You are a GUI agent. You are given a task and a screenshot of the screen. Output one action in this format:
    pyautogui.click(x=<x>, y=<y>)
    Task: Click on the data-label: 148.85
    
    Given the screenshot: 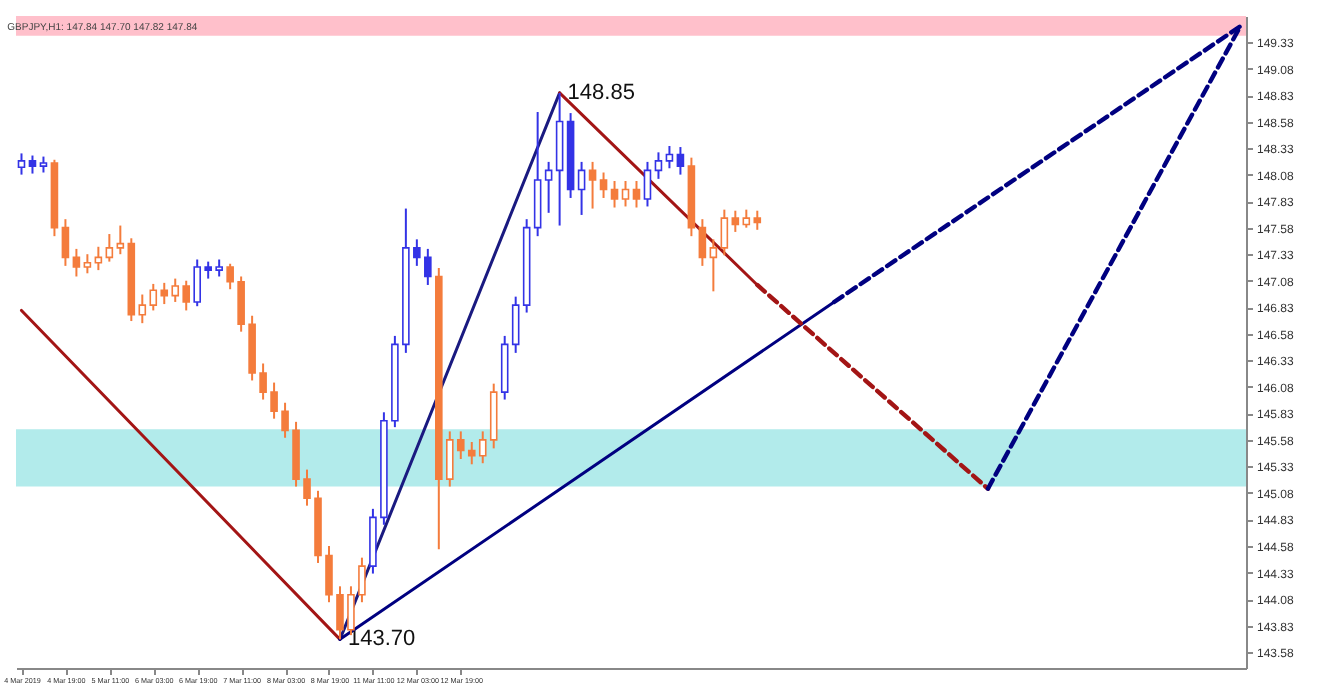 What is the action you would take?
    pyautogui.click(x=601, y=92)
    